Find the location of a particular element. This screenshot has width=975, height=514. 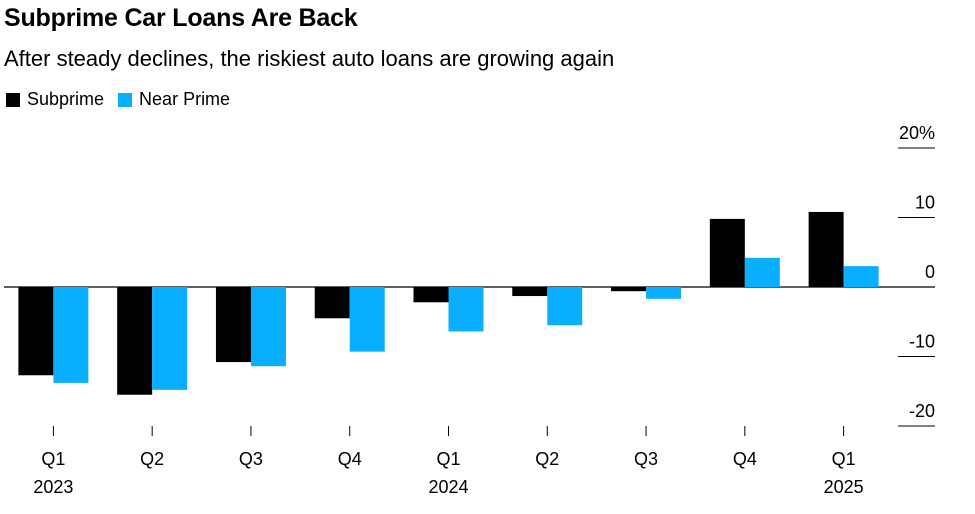

y-tick-label: 0 is located at coordinates (930, 272).